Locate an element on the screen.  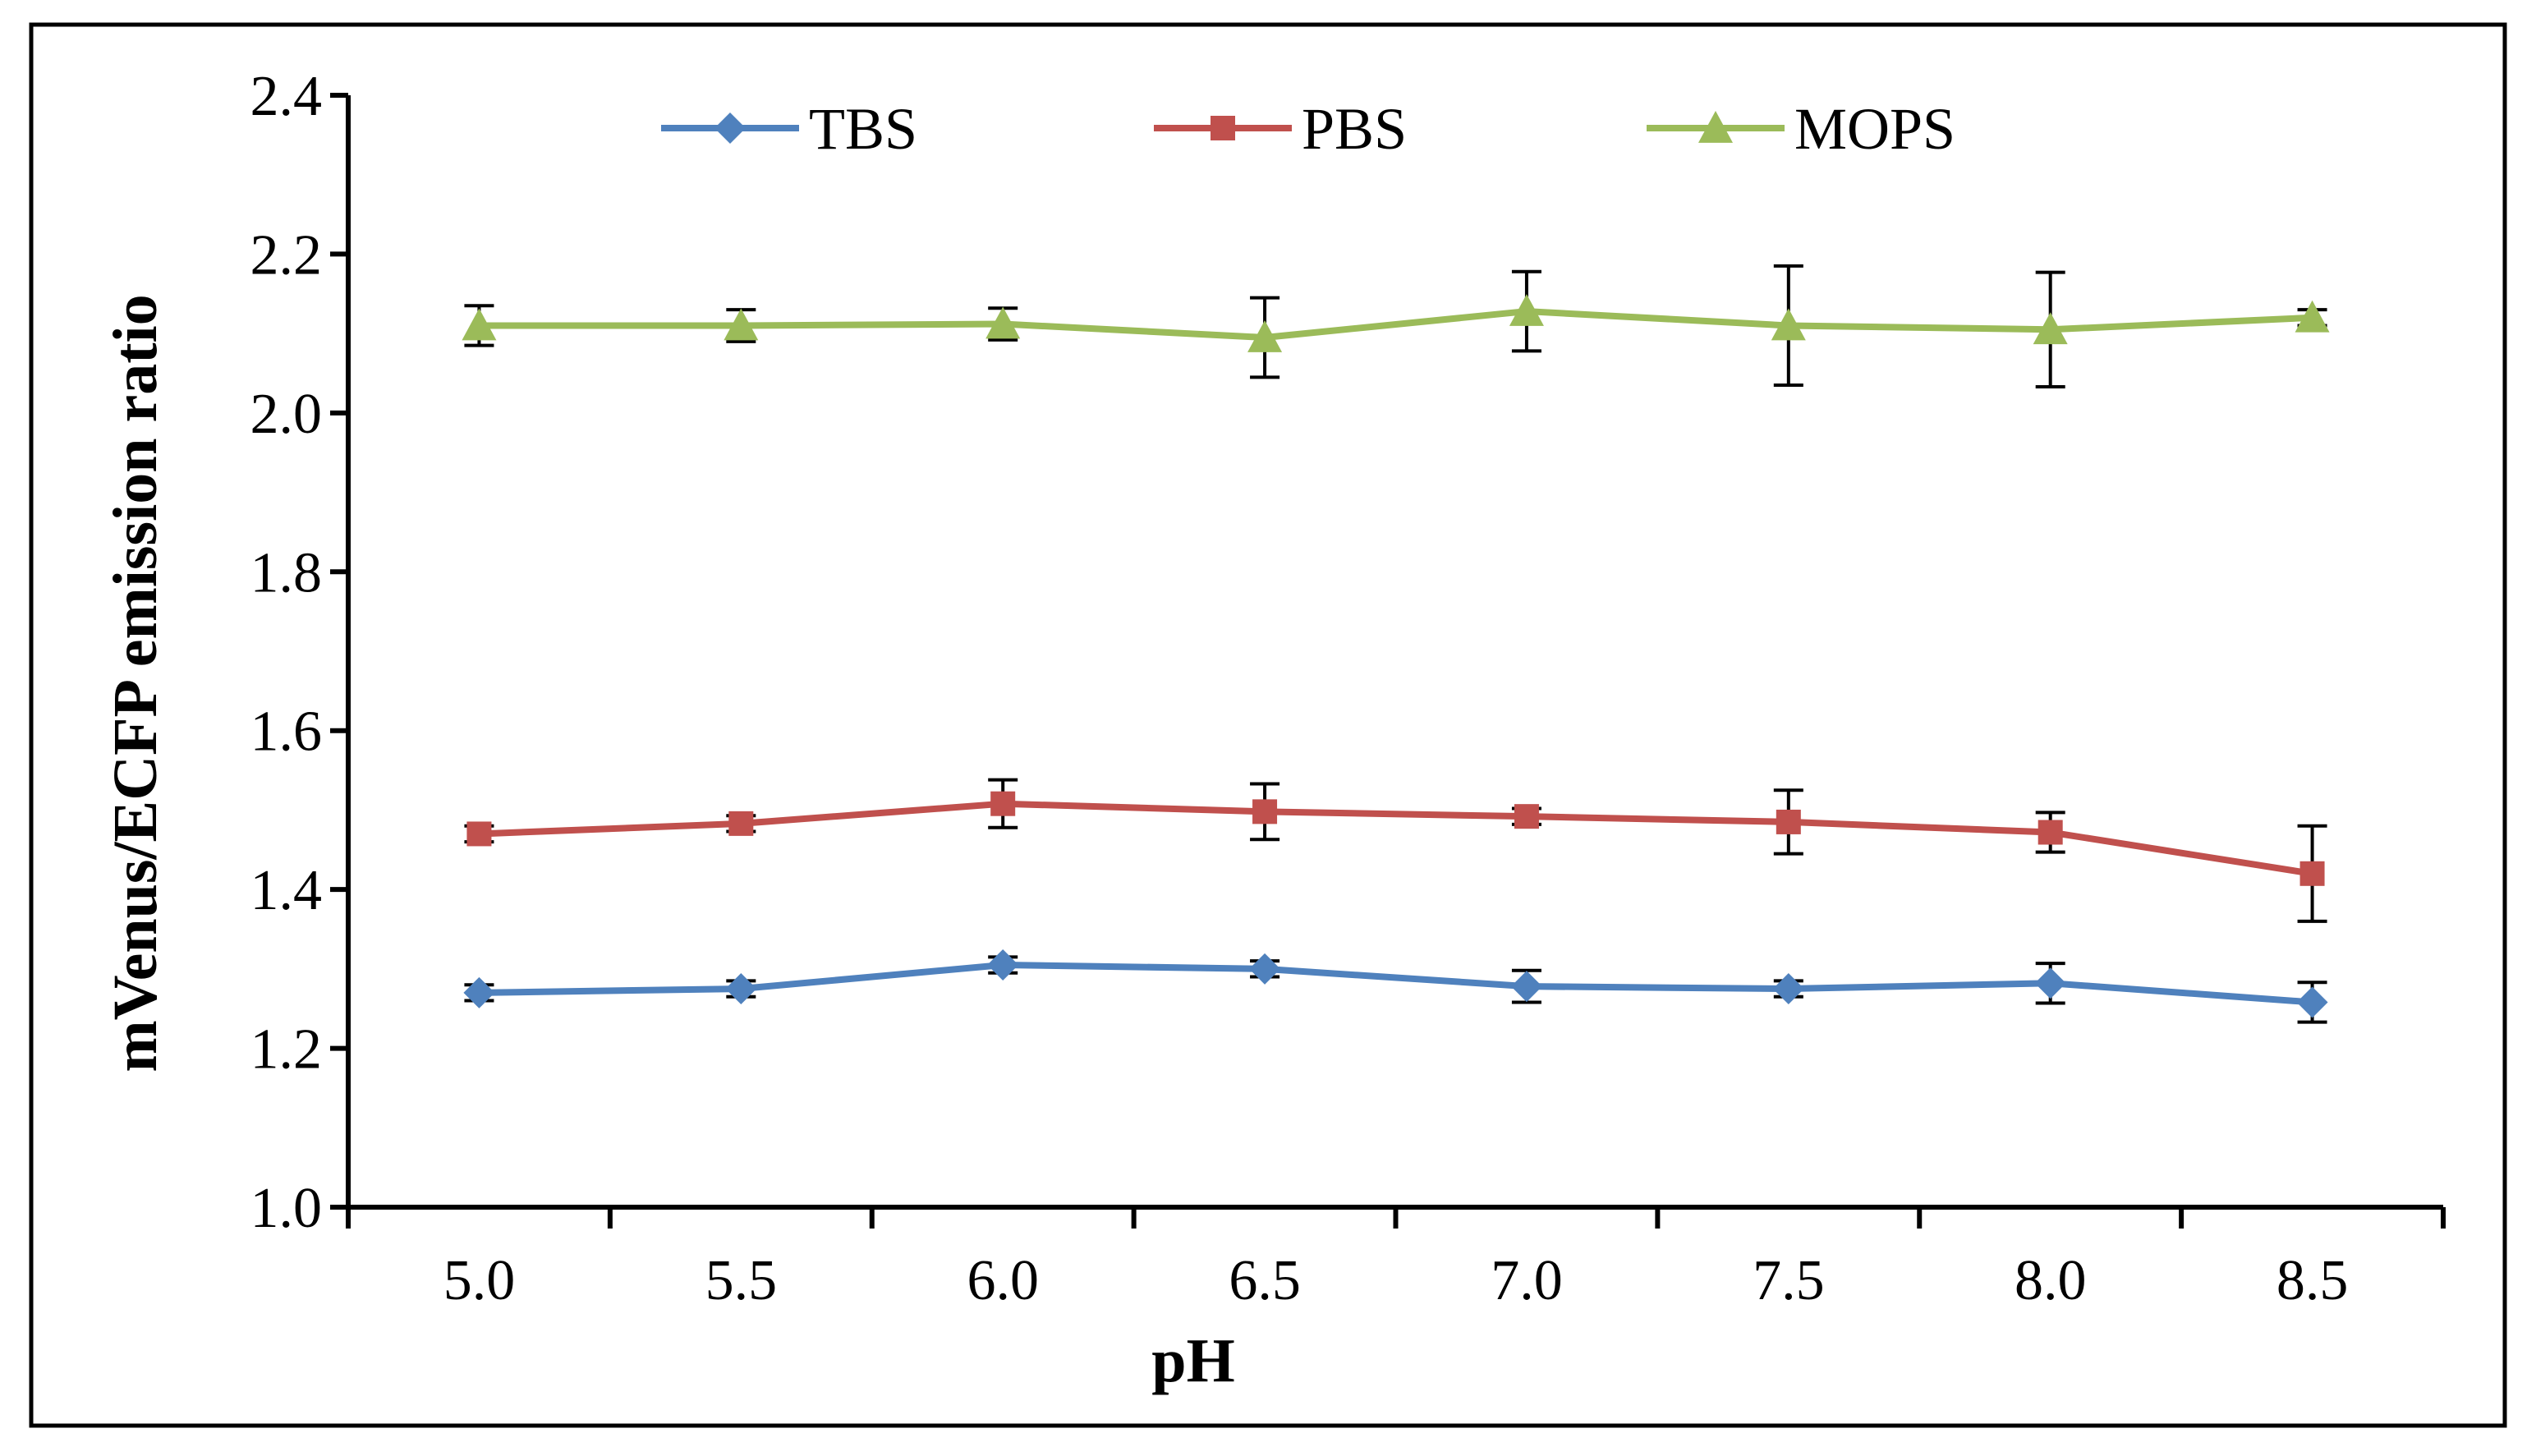
series-mops is located at coordinates (1396, 326).